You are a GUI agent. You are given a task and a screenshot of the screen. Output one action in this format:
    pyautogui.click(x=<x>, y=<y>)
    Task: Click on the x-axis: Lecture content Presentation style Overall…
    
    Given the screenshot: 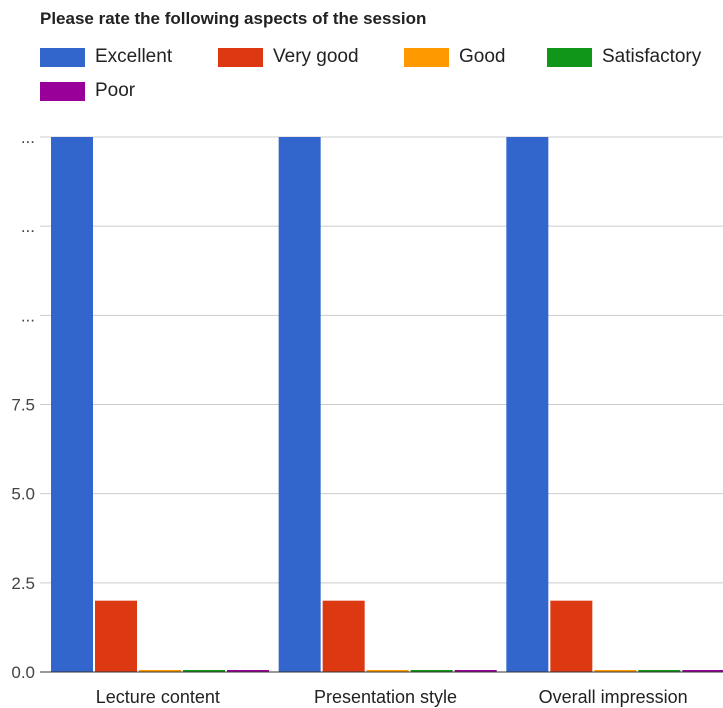 What is the action you would take?
    pyautogui.click(x=381, y=689)
    